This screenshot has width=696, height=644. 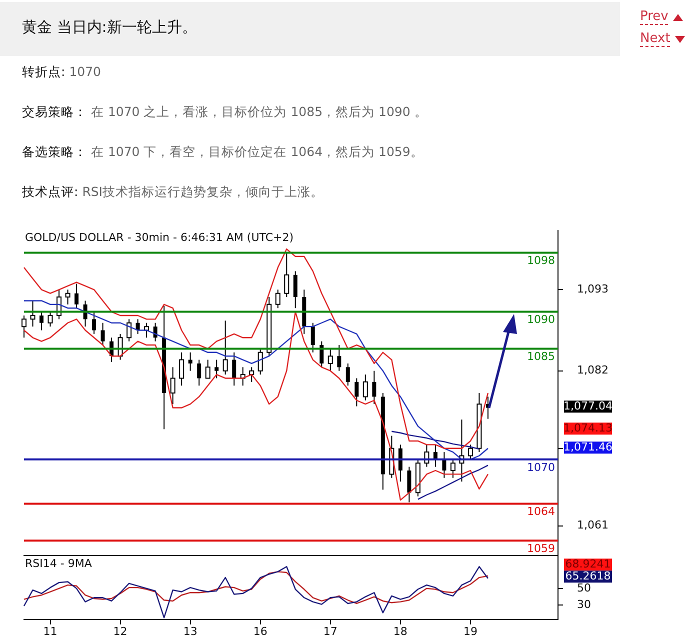 I want to click on y-tick-label: 30, so click(x=584, y=605).